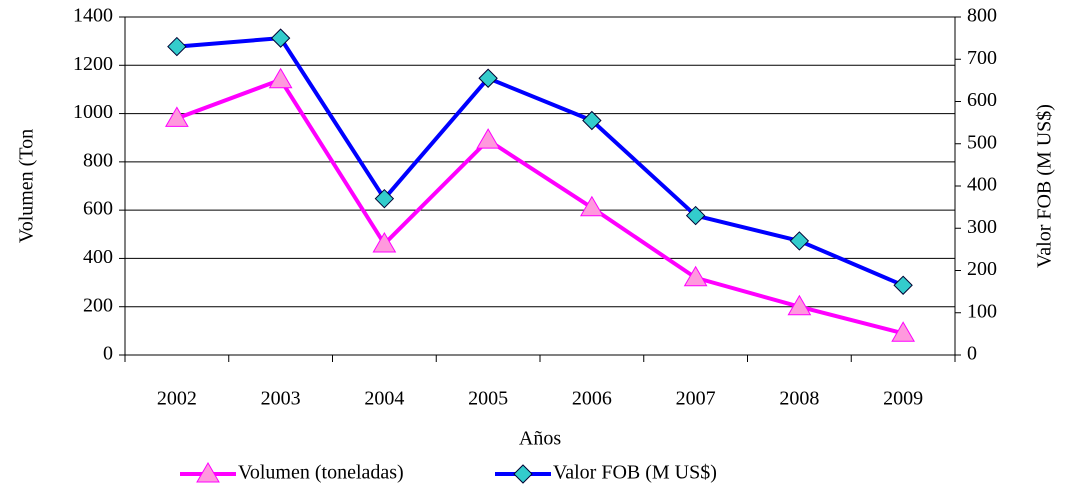 The image size is (1066, 495). Describe the element at coordinates (982, 269) in the screenshot. I see `y2-tick-label: 200` at that location.